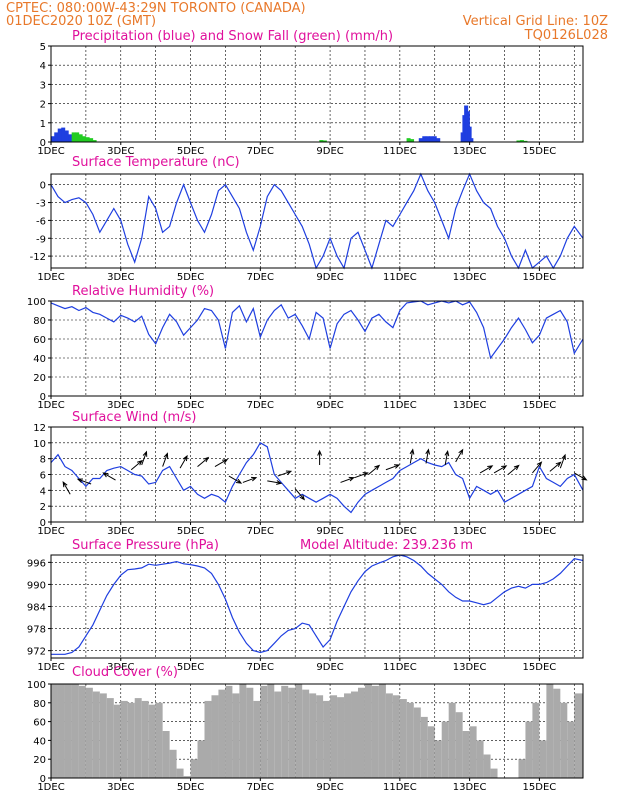 Image resolution: width=618 pixels, height=800 pixels. I want to click on temperature-ytick-label: -6, so click(41, 221).